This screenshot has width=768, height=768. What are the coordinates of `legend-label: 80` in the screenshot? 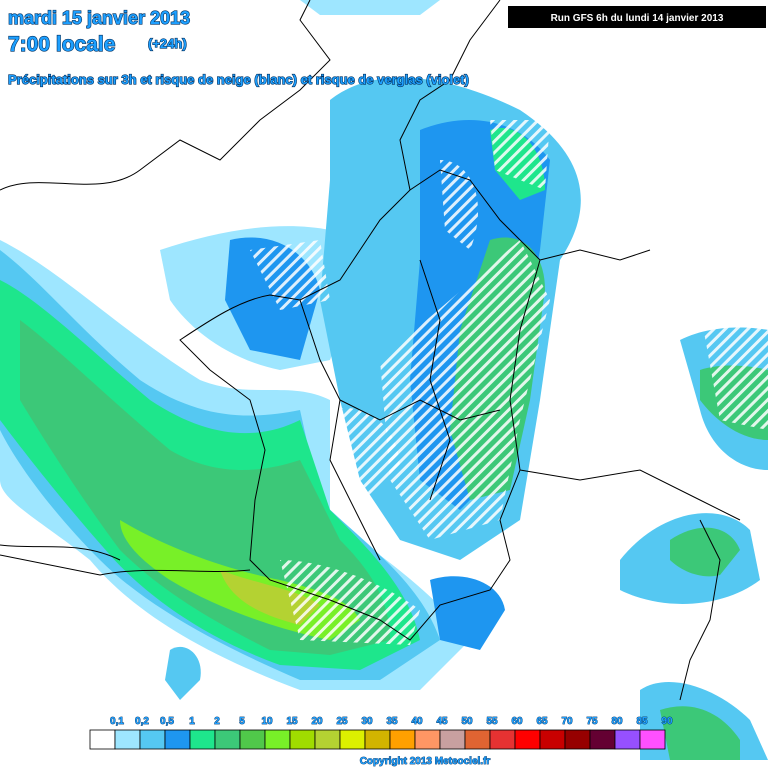 It's located at (617, 721).